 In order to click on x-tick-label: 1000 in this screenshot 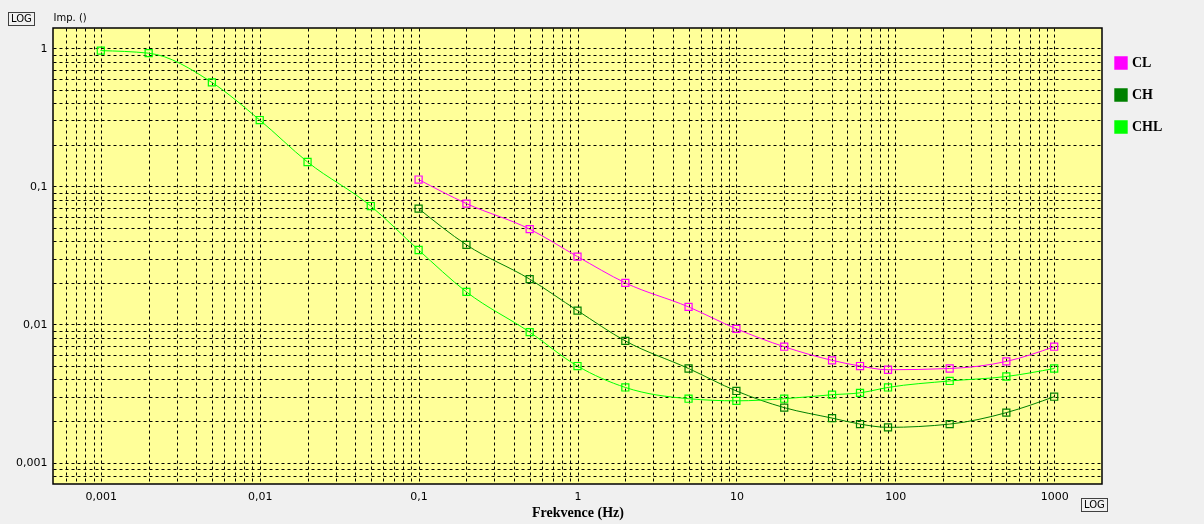, I will do `click(1054, 496)`.